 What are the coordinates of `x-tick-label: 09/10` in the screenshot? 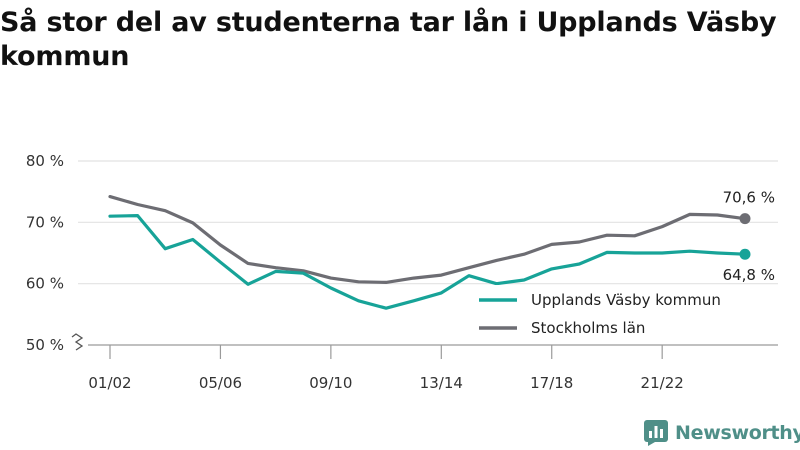 It's located at (330, 383).